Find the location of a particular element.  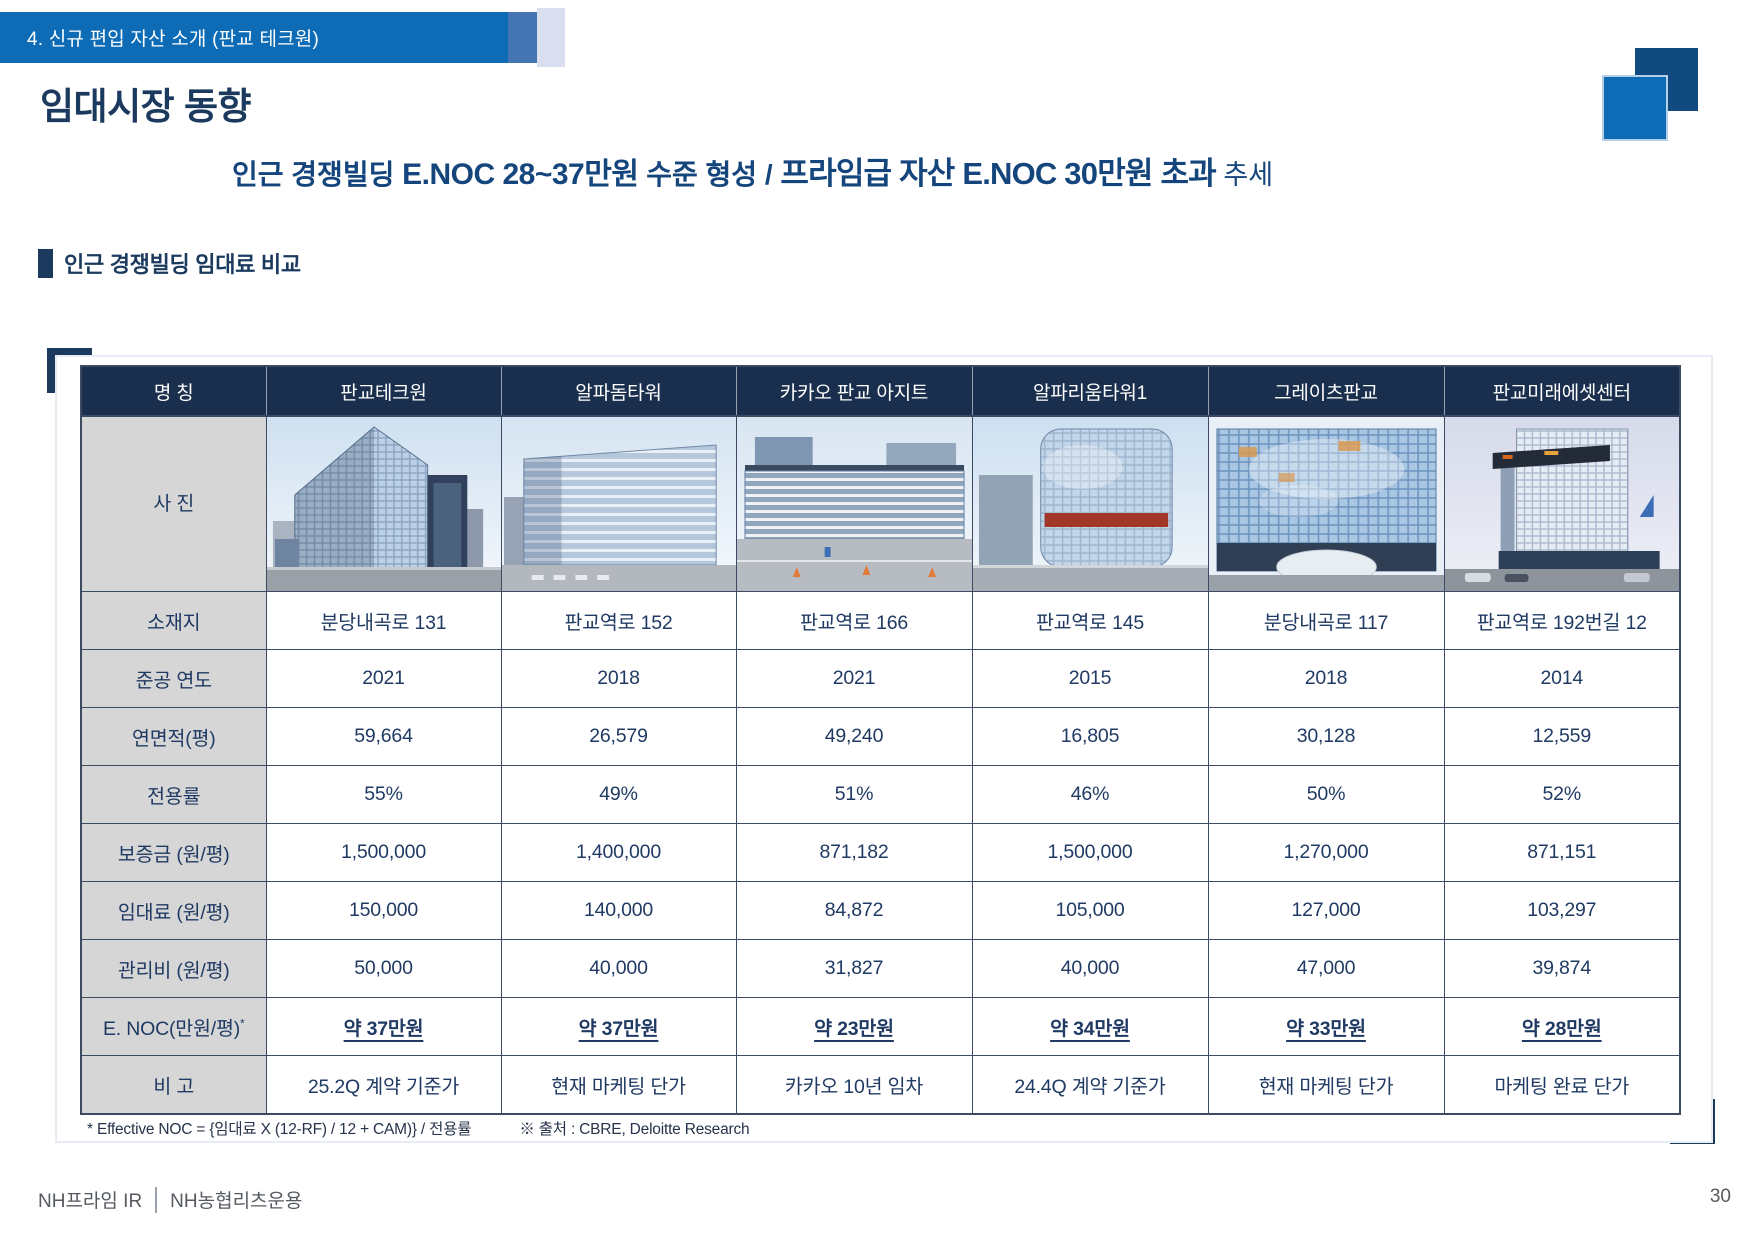

footnote-marker: * is located at coordinates (242, 1023).